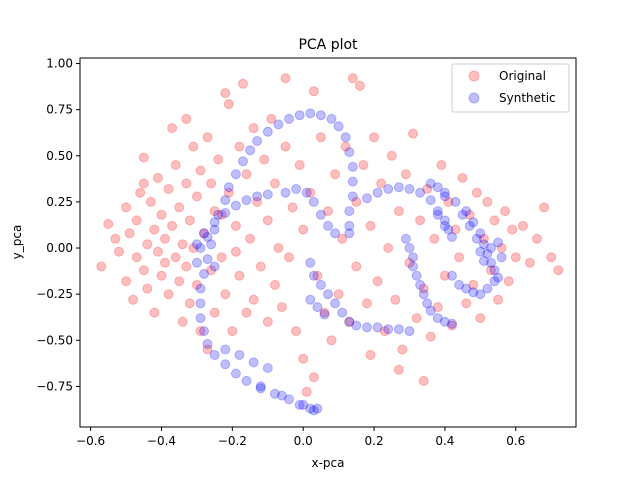 This screenshot has height=480, width=640. Describe the element at coordinates (303, 441) in the screenshot. I see `x-tick-label: 0.0` at that location.